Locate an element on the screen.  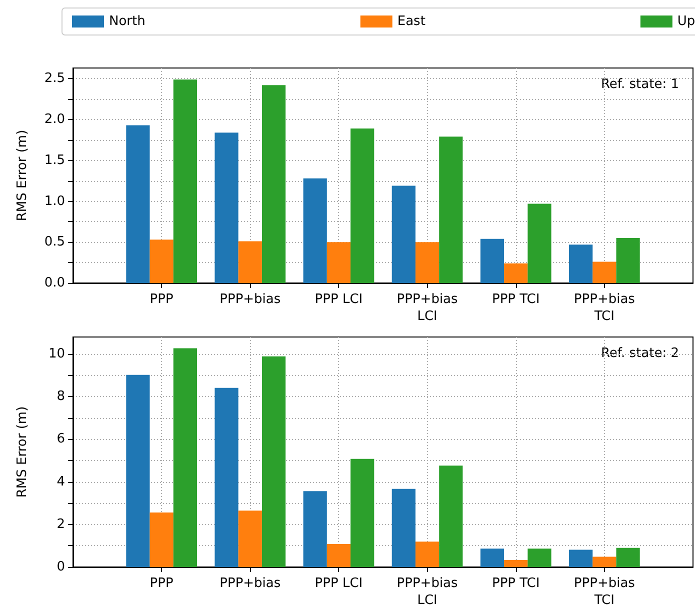
y-tick-label: 0.5 is located at coordinates (54, 242).